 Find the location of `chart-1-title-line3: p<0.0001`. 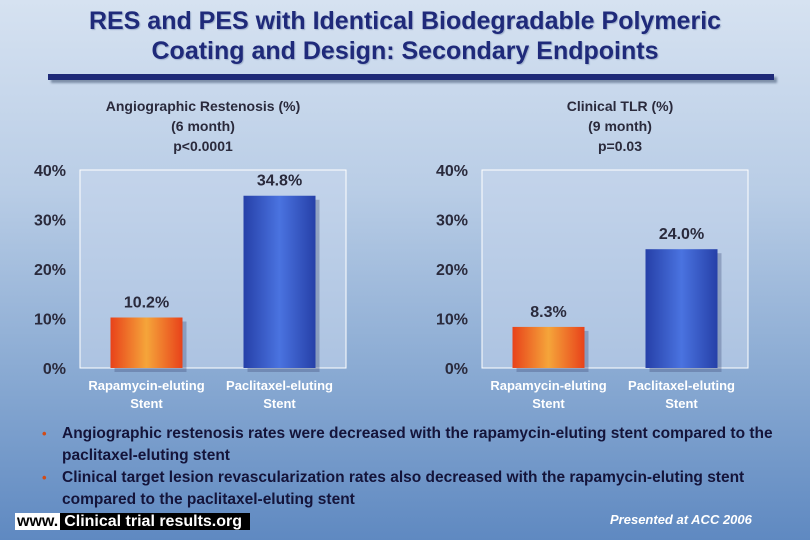

chart-1-title-line3: p<0.0001 is located at coordinates (203, 146).